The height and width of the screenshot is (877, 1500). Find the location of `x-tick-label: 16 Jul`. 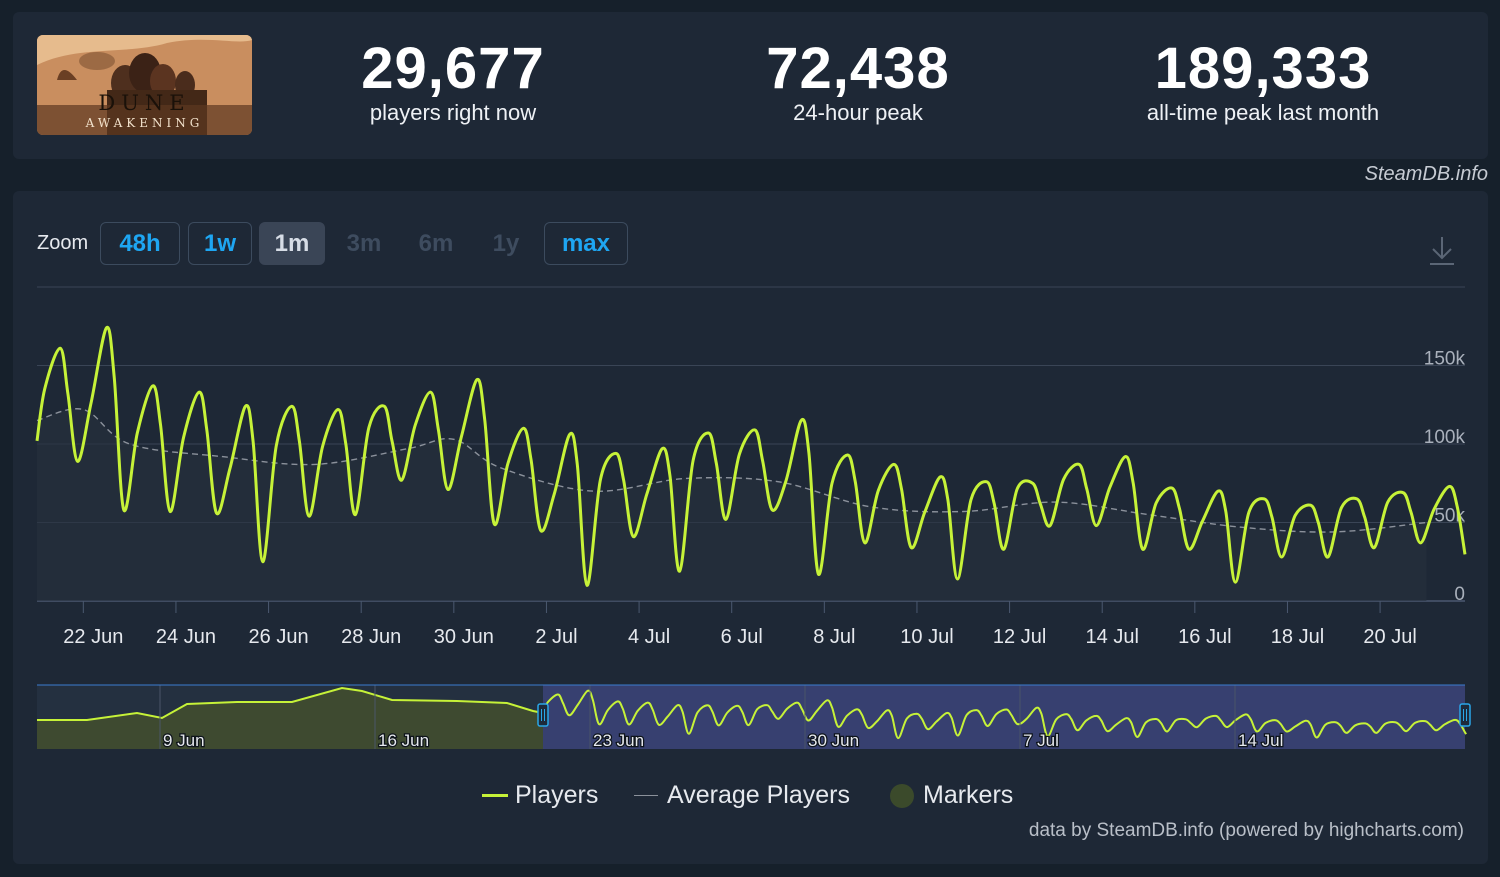

x-tick-label: 16 Jul is located at coordinates (1204, 637).